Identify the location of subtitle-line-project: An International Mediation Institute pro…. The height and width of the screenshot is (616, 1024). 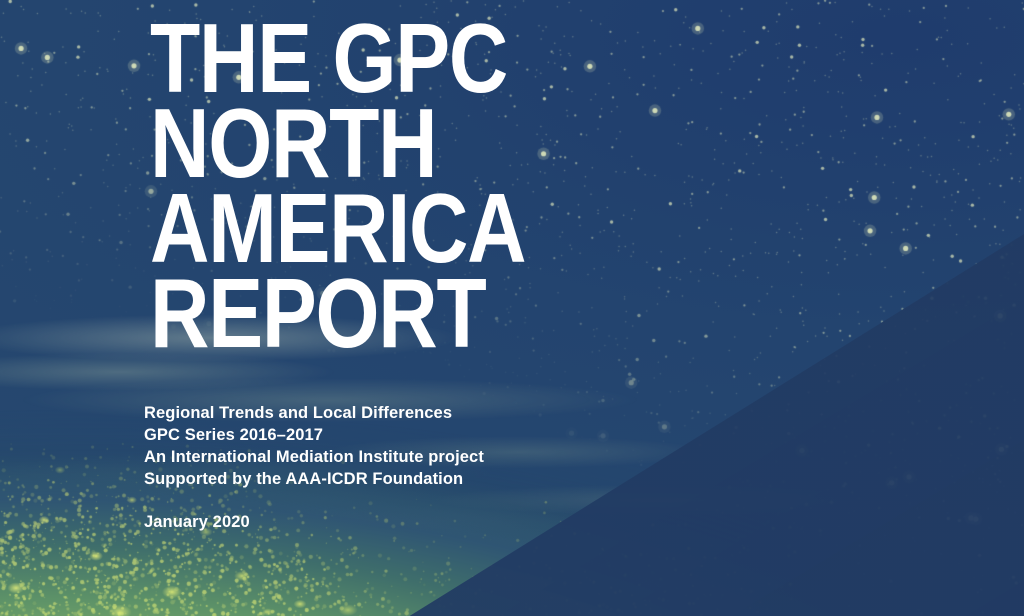
(314, 457).